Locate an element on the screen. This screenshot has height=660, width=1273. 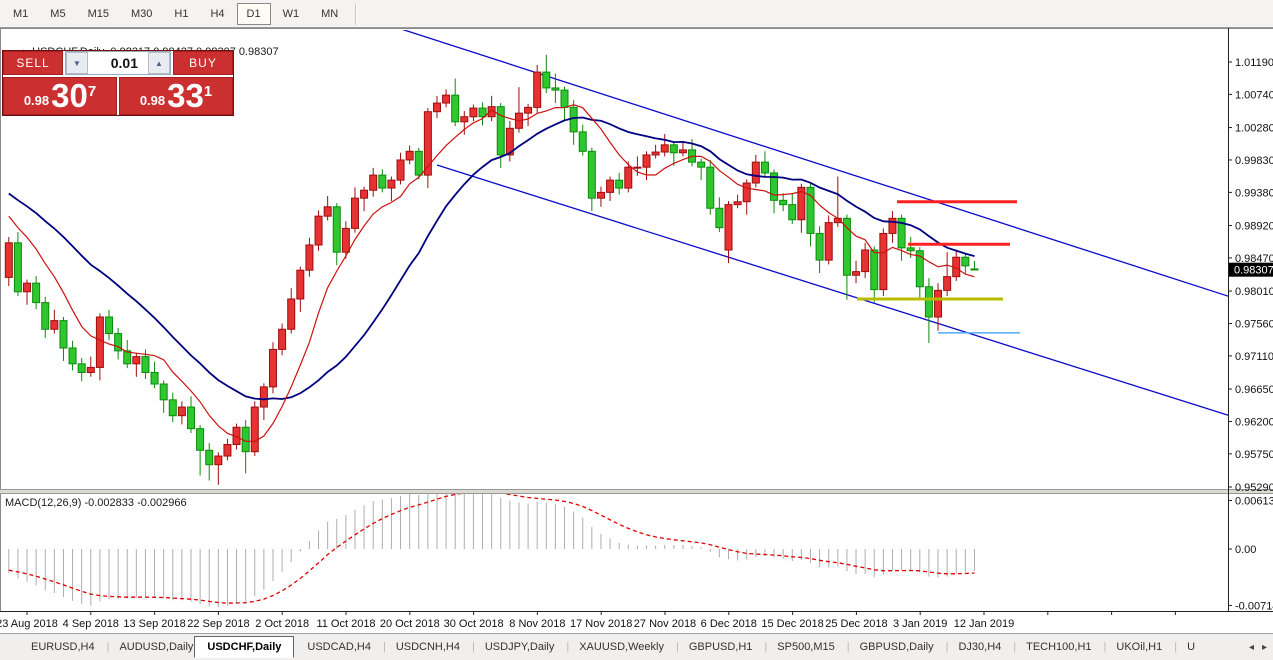
sell-price-display: 0.98 30 7 is located at coordinates (60, 96).